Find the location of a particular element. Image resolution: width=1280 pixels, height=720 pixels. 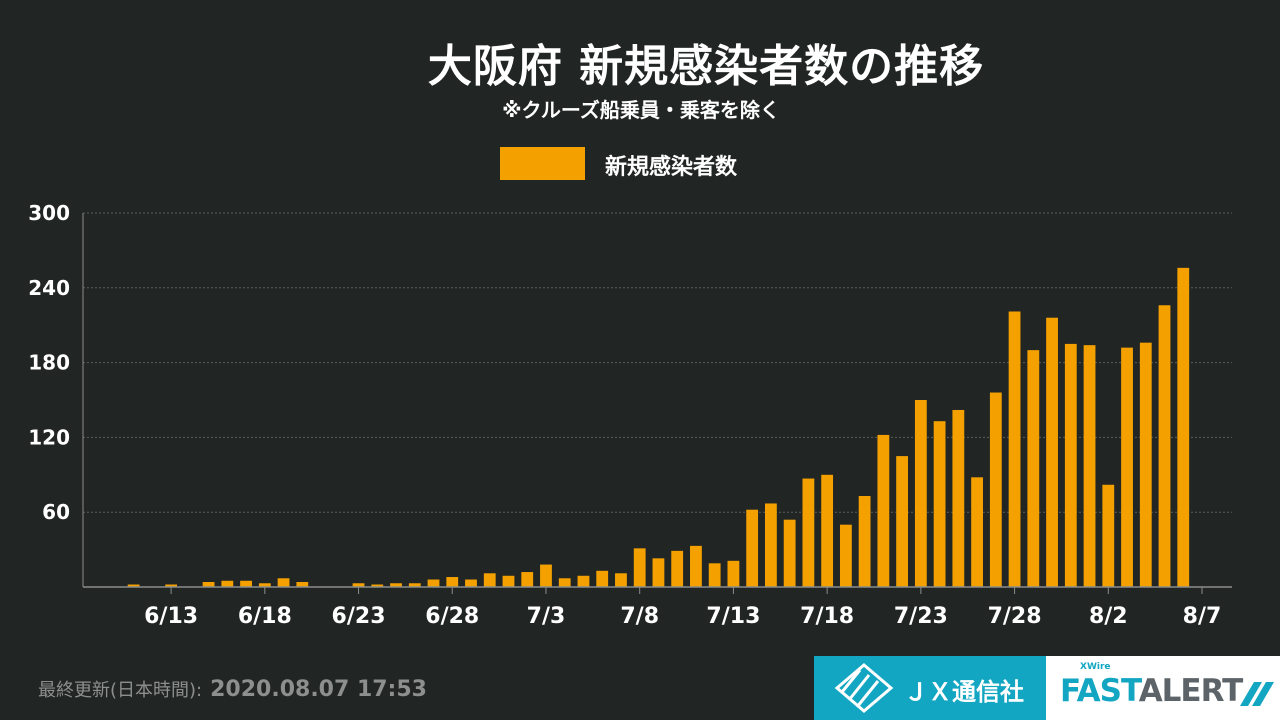

fastalert-alert: ALERT is located at coordinates (1191, 691).